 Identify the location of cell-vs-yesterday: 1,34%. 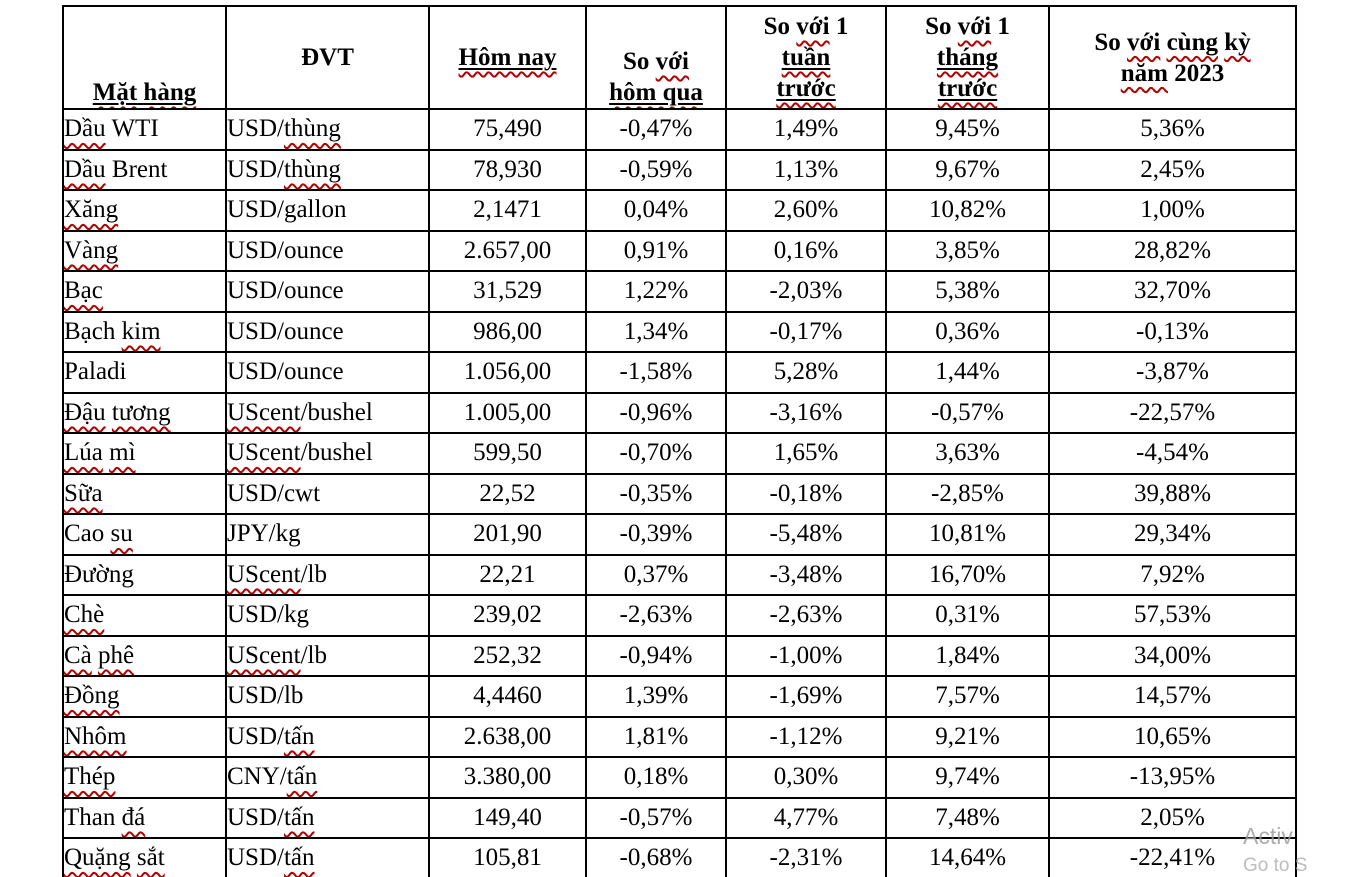
(656, 331).